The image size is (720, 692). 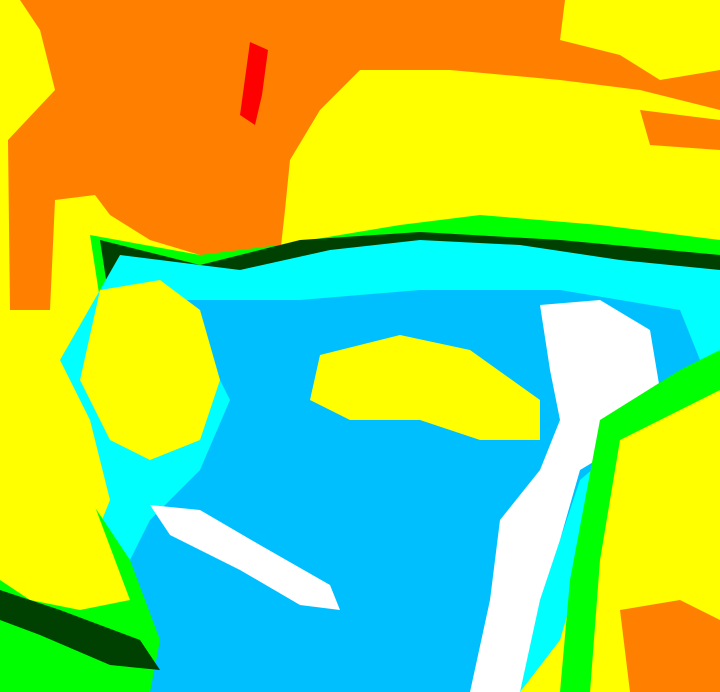 What do you see at coordinates (670, 646) in the screenshot?
I see `orange-patch-southeast` at bounding box center [670, 646].